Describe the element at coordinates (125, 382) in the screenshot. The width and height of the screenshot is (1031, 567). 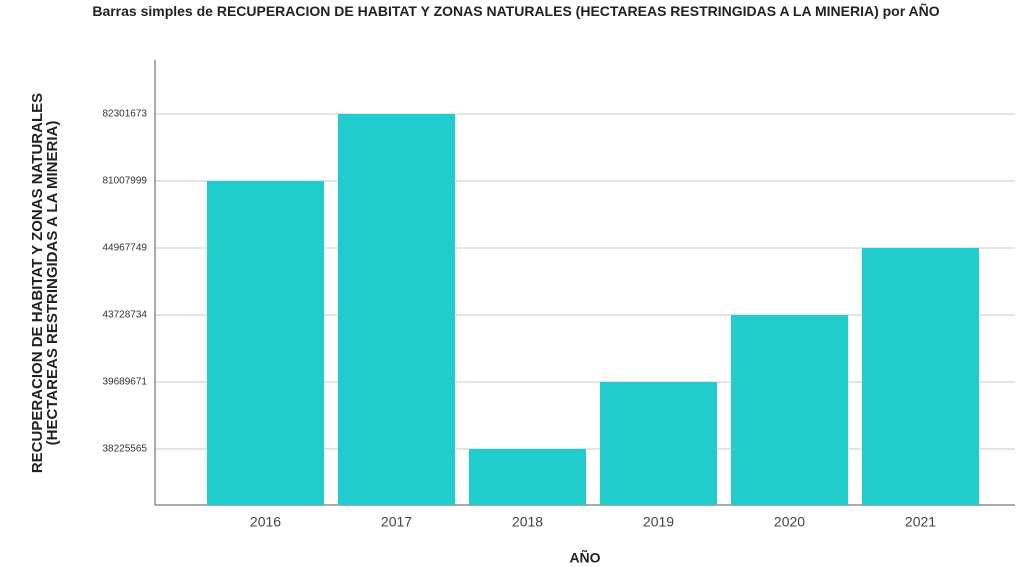
I see `y-tick-label: 39689671` at that location.